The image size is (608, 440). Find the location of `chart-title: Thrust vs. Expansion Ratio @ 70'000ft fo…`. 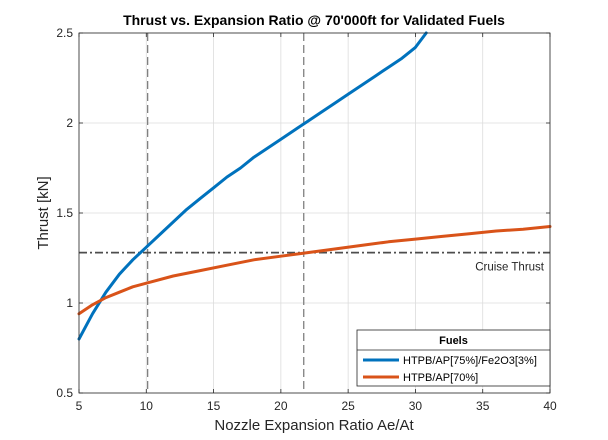

chart-title: Thrust vs. Expansion Ratio @ 70'000ft fo… is located at coordinates (314, 20).